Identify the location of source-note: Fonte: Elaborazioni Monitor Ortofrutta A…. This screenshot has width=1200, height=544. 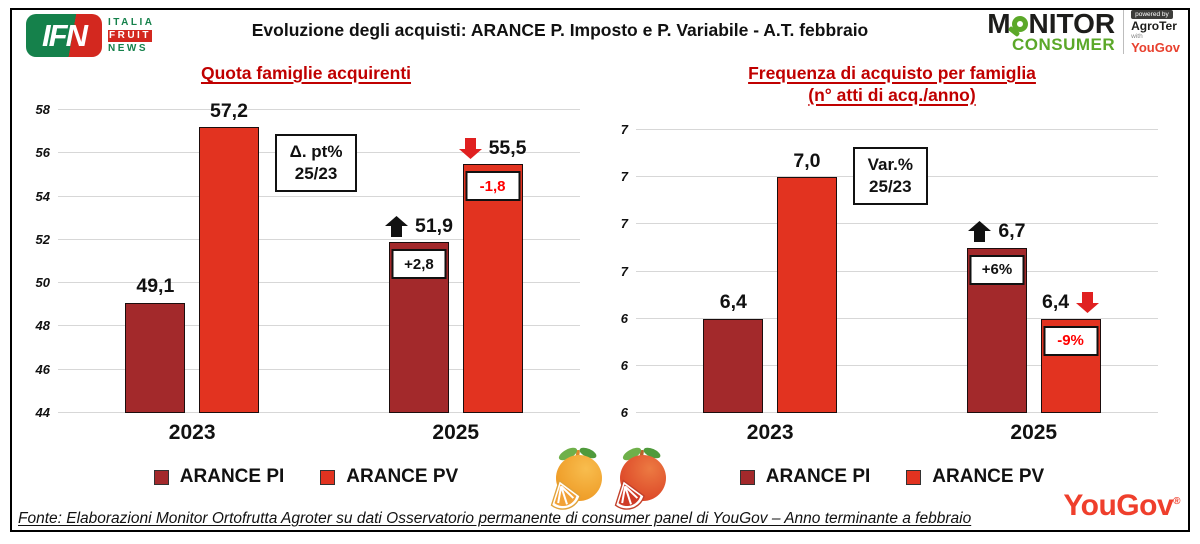
(495, 518).